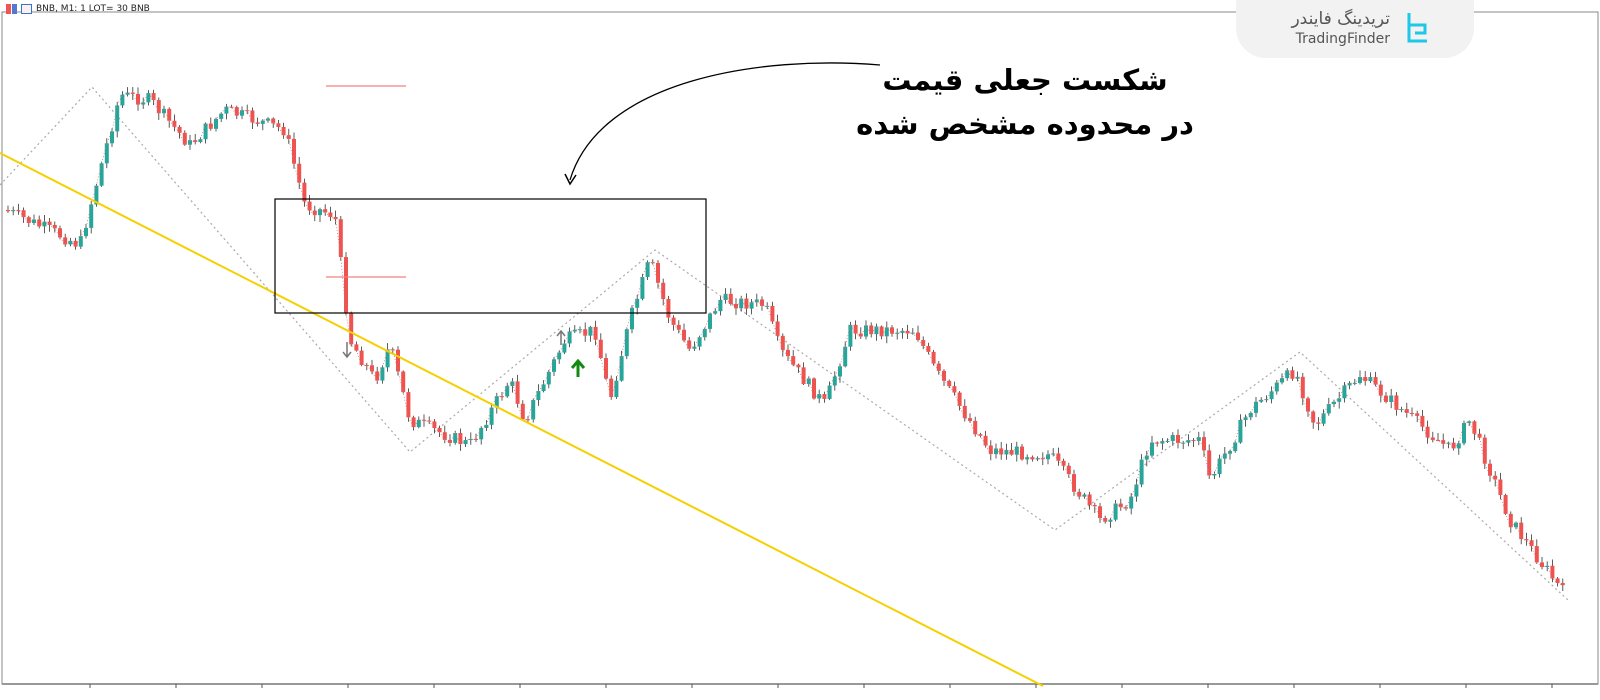 This screenshot has height=700, width=1600. I want to click on check-icon, so click(26, 9).